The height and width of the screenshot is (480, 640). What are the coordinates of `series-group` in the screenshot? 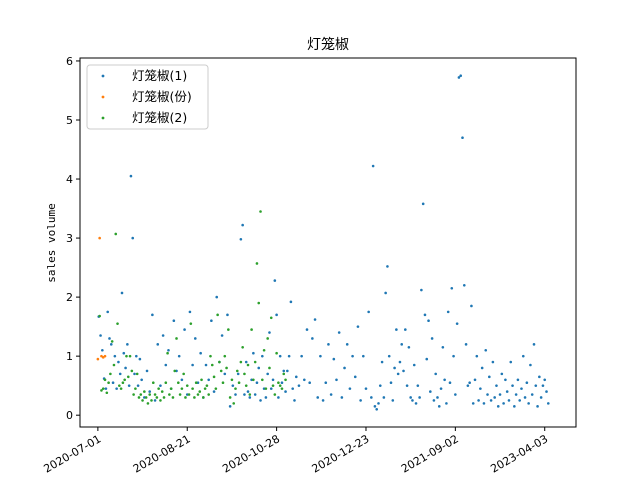 It's located at (101, 298).